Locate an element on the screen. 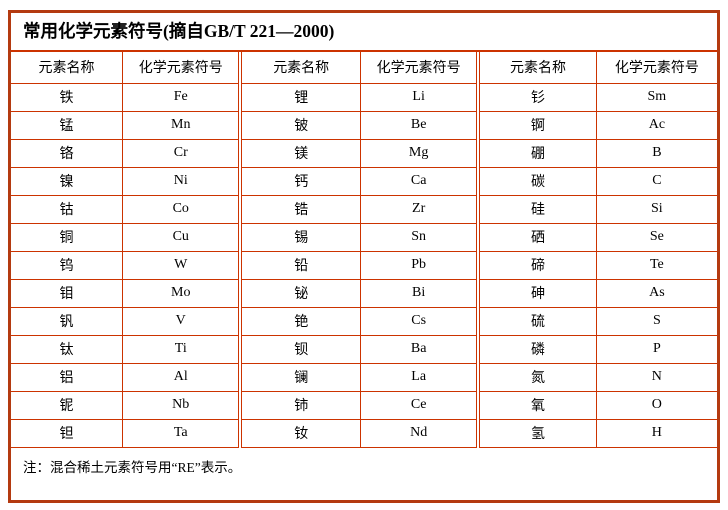 This screenshot has width=728, height=510. element-symbol-cell: Co is located at coordinates (181, 209).